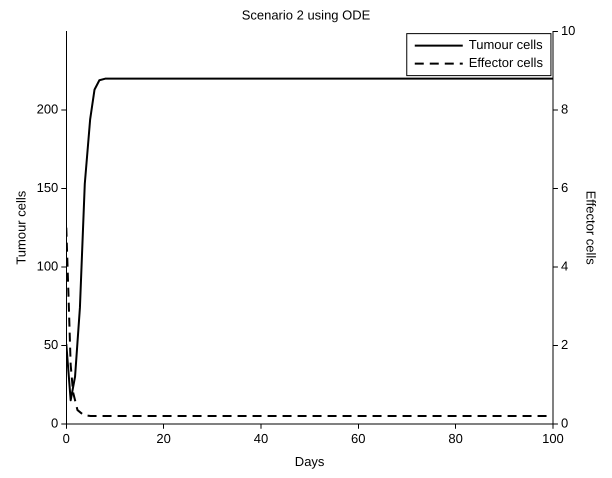 This screenshot has height=478, width=612. I want to click on x-tick-label: 100, so click(553, 438).